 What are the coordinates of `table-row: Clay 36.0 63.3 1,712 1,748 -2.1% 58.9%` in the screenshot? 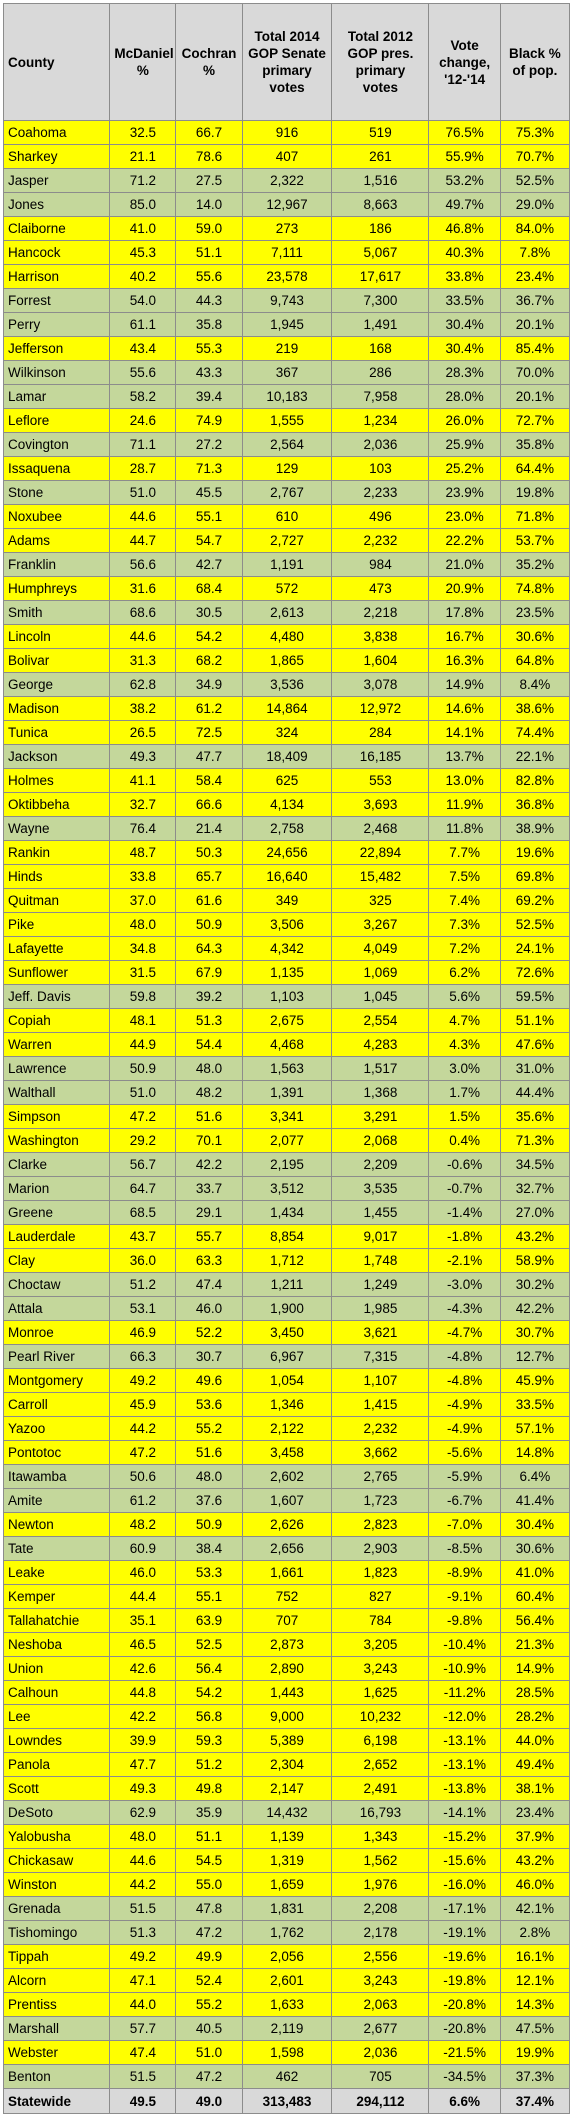 It's located at (286, 1260).